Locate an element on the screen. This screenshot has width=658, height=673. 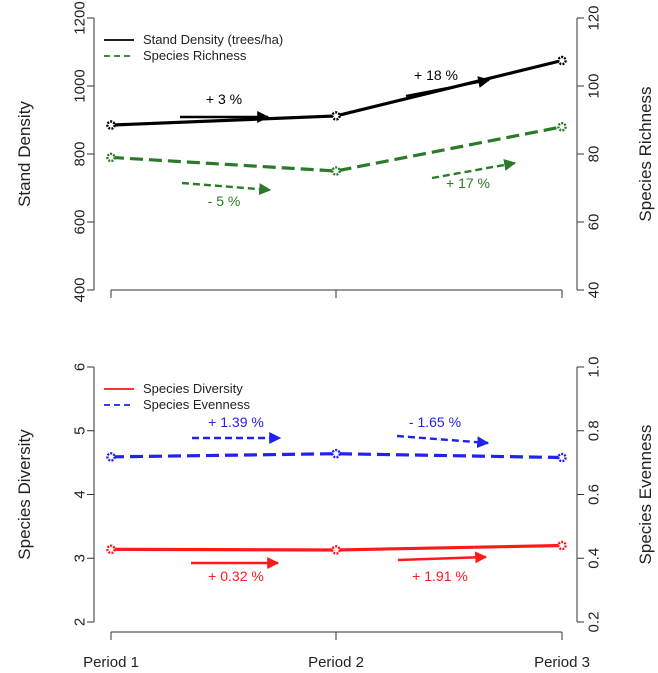
legend-entry: Species Evenness is located at coordinates (196, 404).